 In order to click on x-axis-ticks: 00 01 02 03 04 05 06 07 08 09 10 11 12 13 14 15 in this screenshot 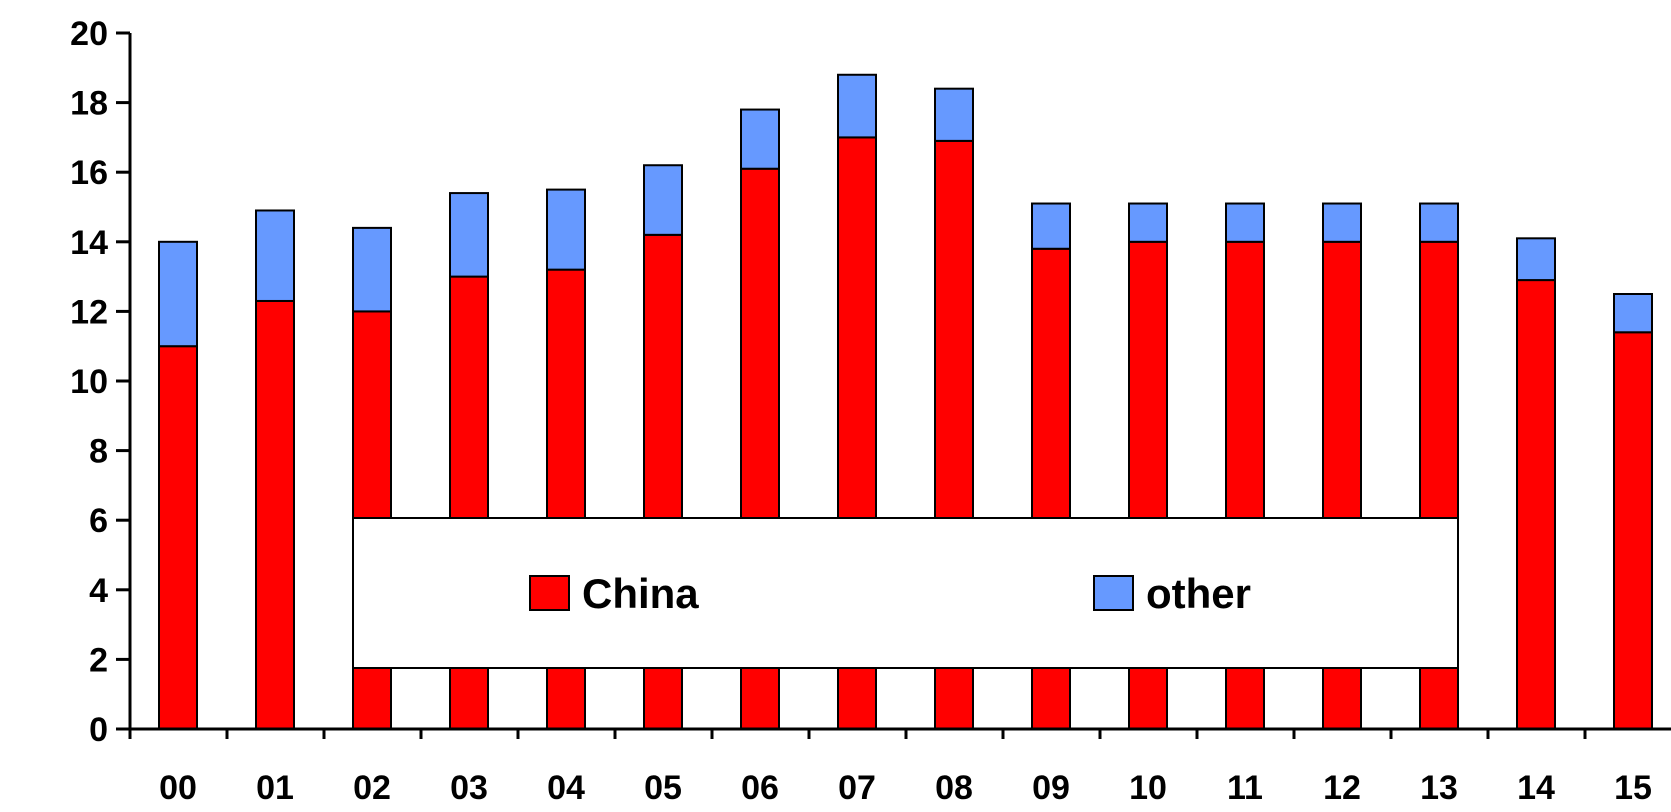, I will do `click(890, 768)`.